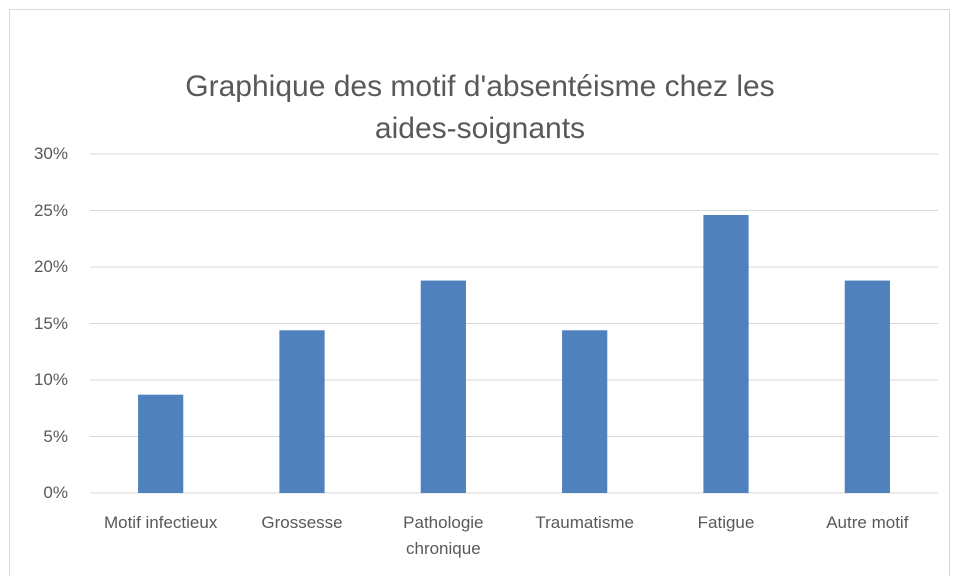 This screenshot has height=576, width=955. What do you see at coordinates (50, 379) in the screenshot?
I see `y-tick-label: 10%` at bounding box center [50, 379].